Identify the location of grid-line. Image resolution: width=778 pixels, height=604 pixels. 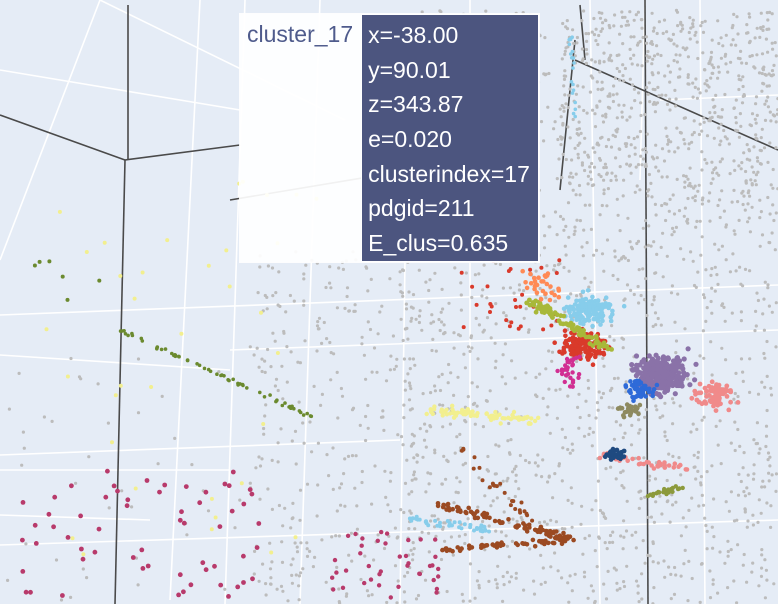
(718, 97).